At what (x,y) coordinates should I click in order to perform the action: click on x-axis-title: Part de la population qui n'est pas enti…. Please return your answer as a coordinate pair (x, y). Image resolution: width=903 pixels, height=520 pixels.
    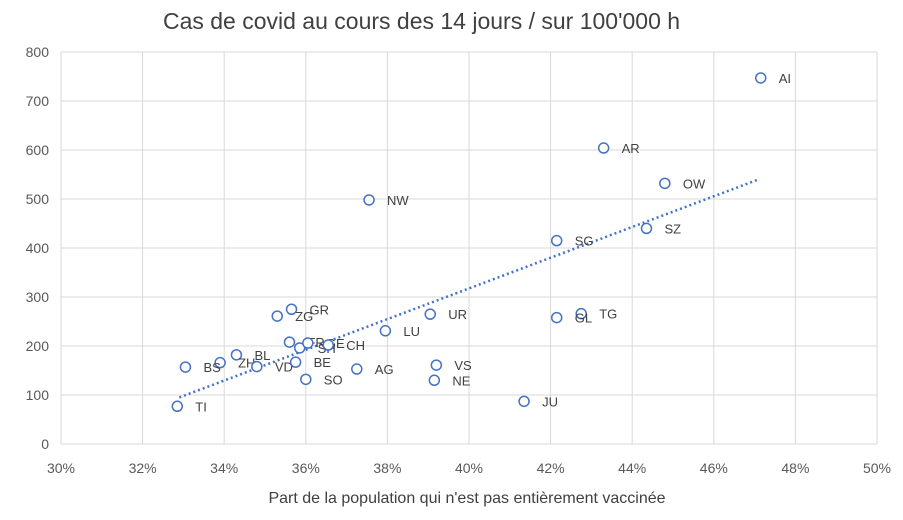
    Looking at the image, I should click on (466, 498).